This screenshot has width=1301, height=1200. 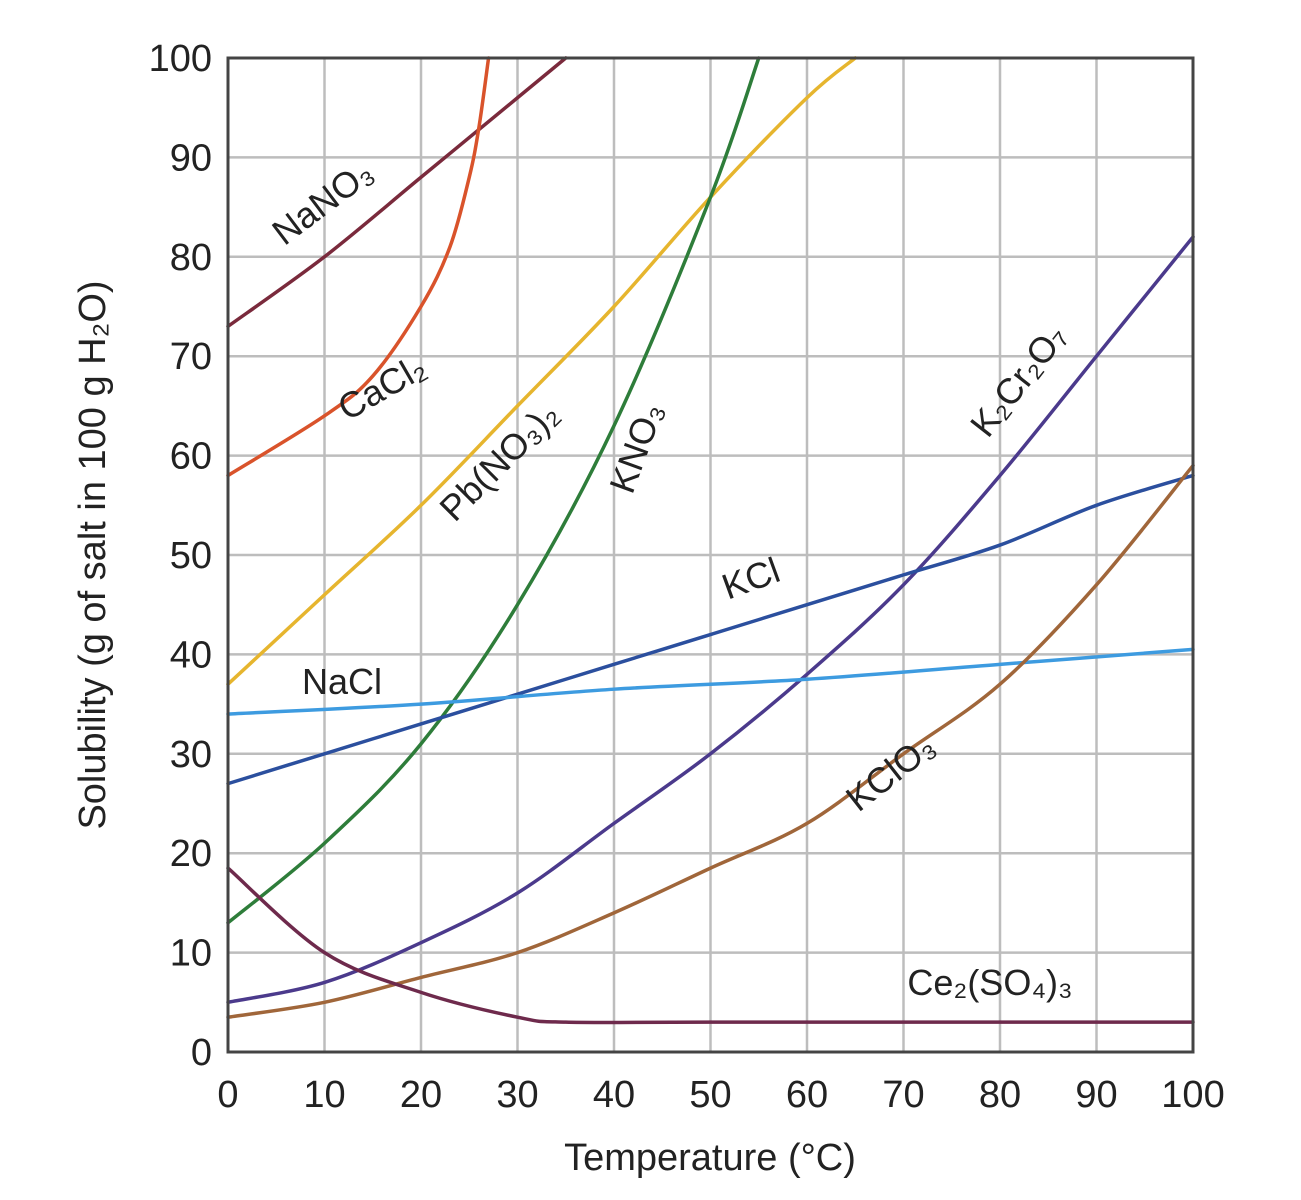 I want to click on x-tick-label: 10, so click(x=324, y=1095).